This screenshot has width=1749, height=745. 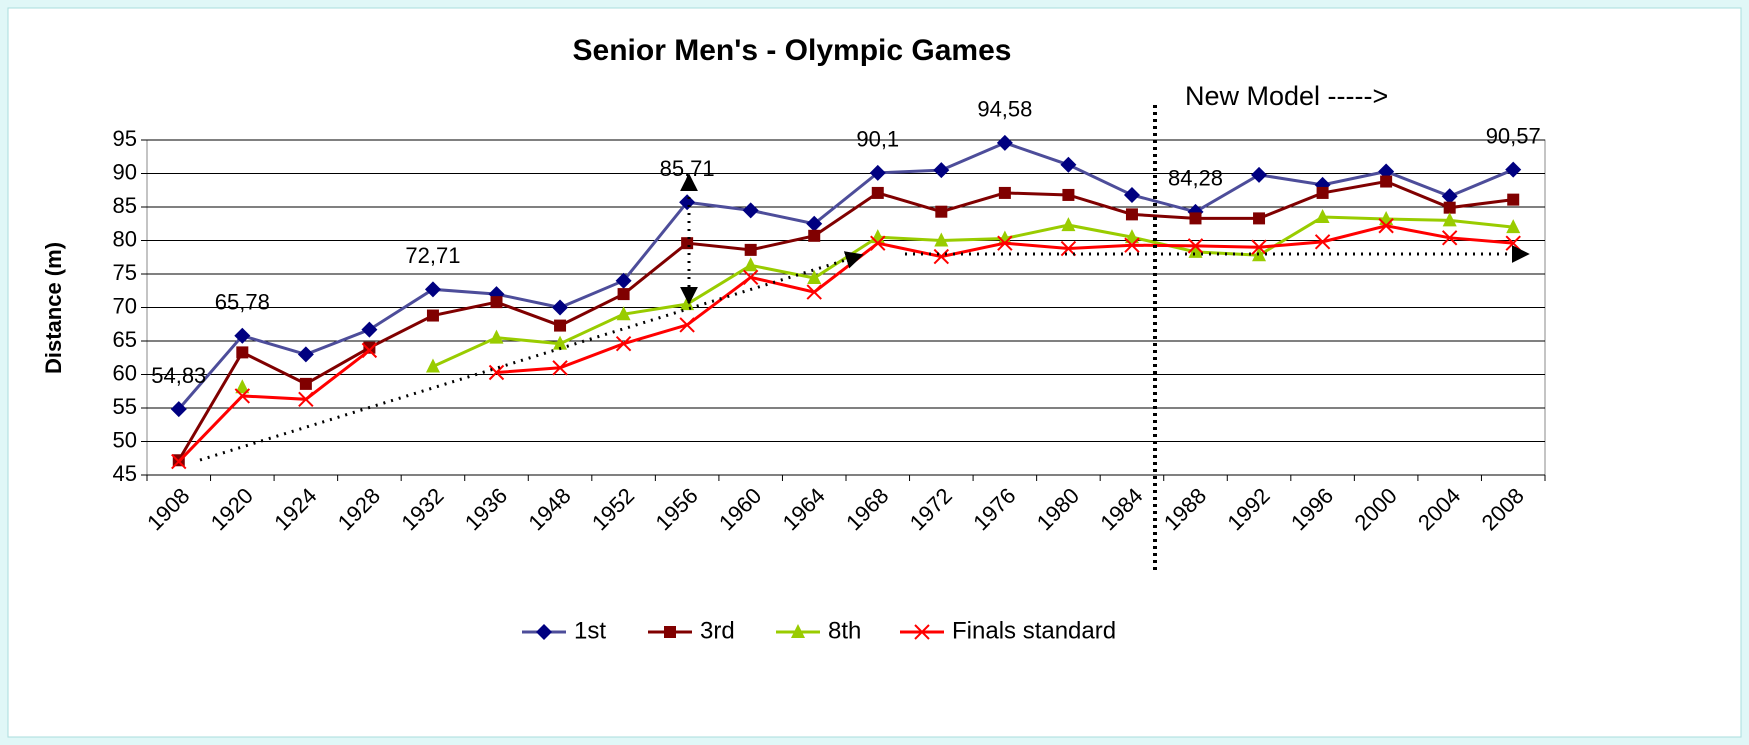 What do you see at coordinates (1286, 96) in the screenshot?
I see `annotation: New Model ----->` at bounding box center [1286, 96].